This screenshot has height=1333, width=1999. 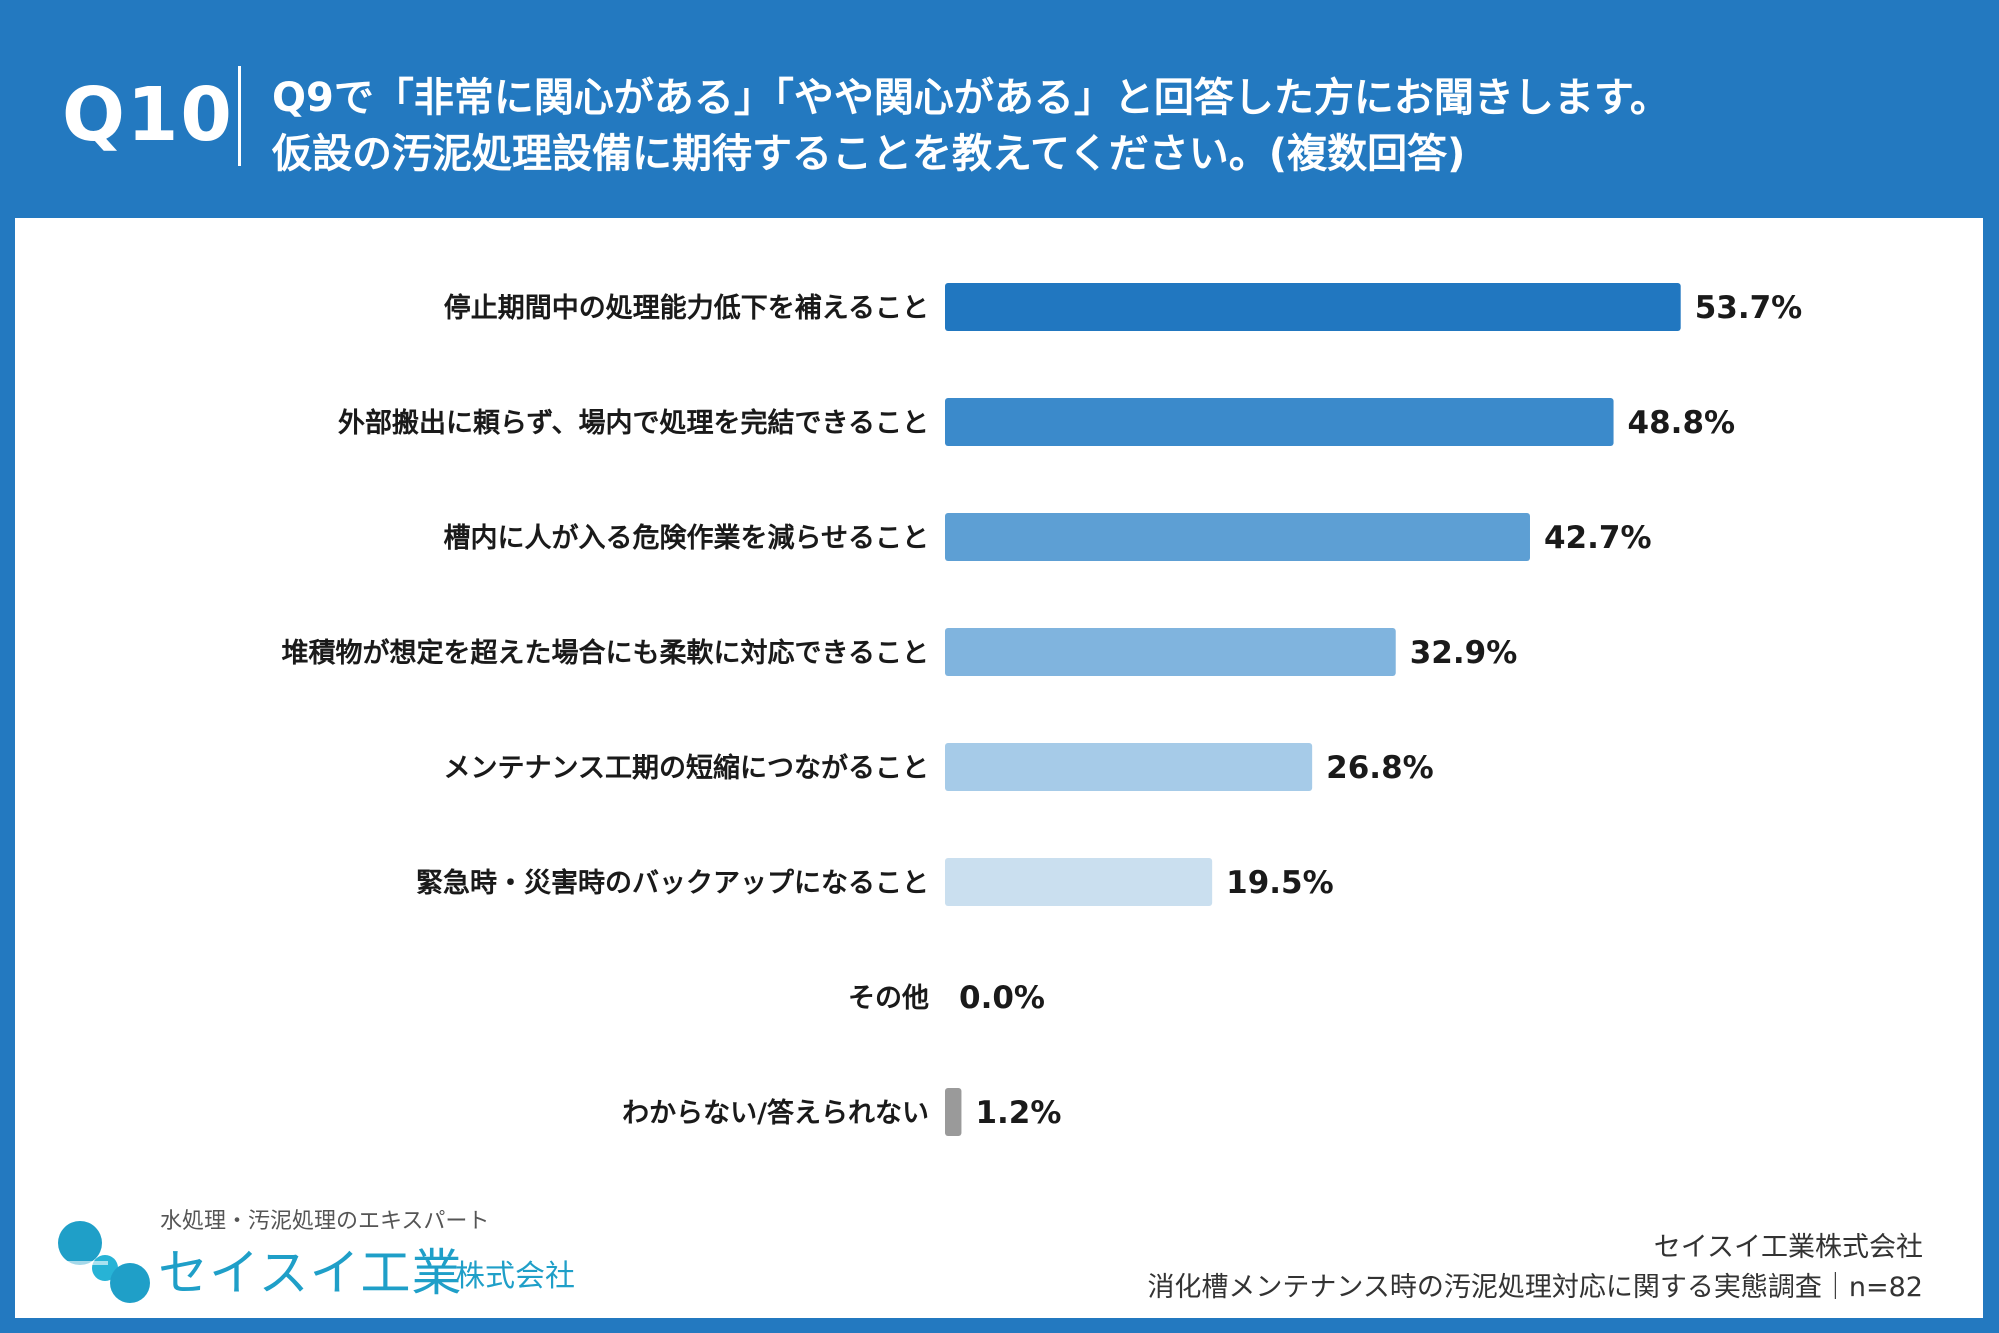 I want to click on category-label: 停止期間中の処理能力低下を補えること, so click(x=686, y=308).